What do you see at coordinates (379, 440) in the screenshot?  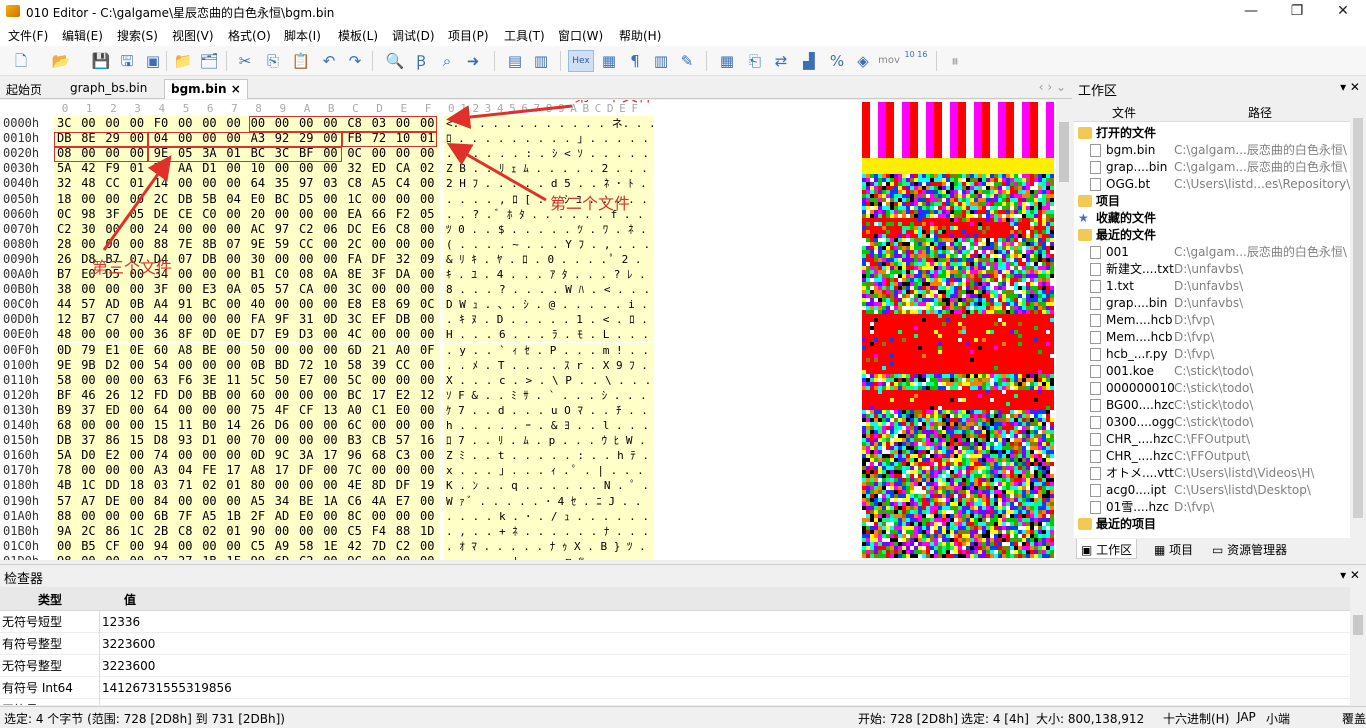 I see `hex-byte: CB` at bounding box center [379, 440].